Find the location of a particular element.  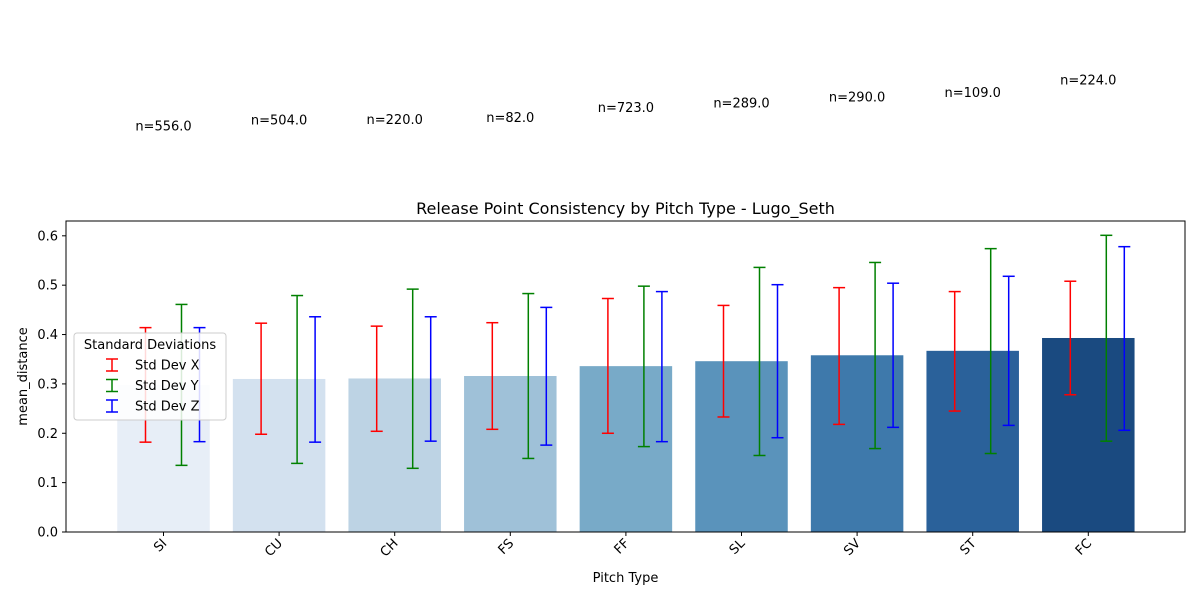

x-tick-label-sv: SV is located at coordinates (852, 547).